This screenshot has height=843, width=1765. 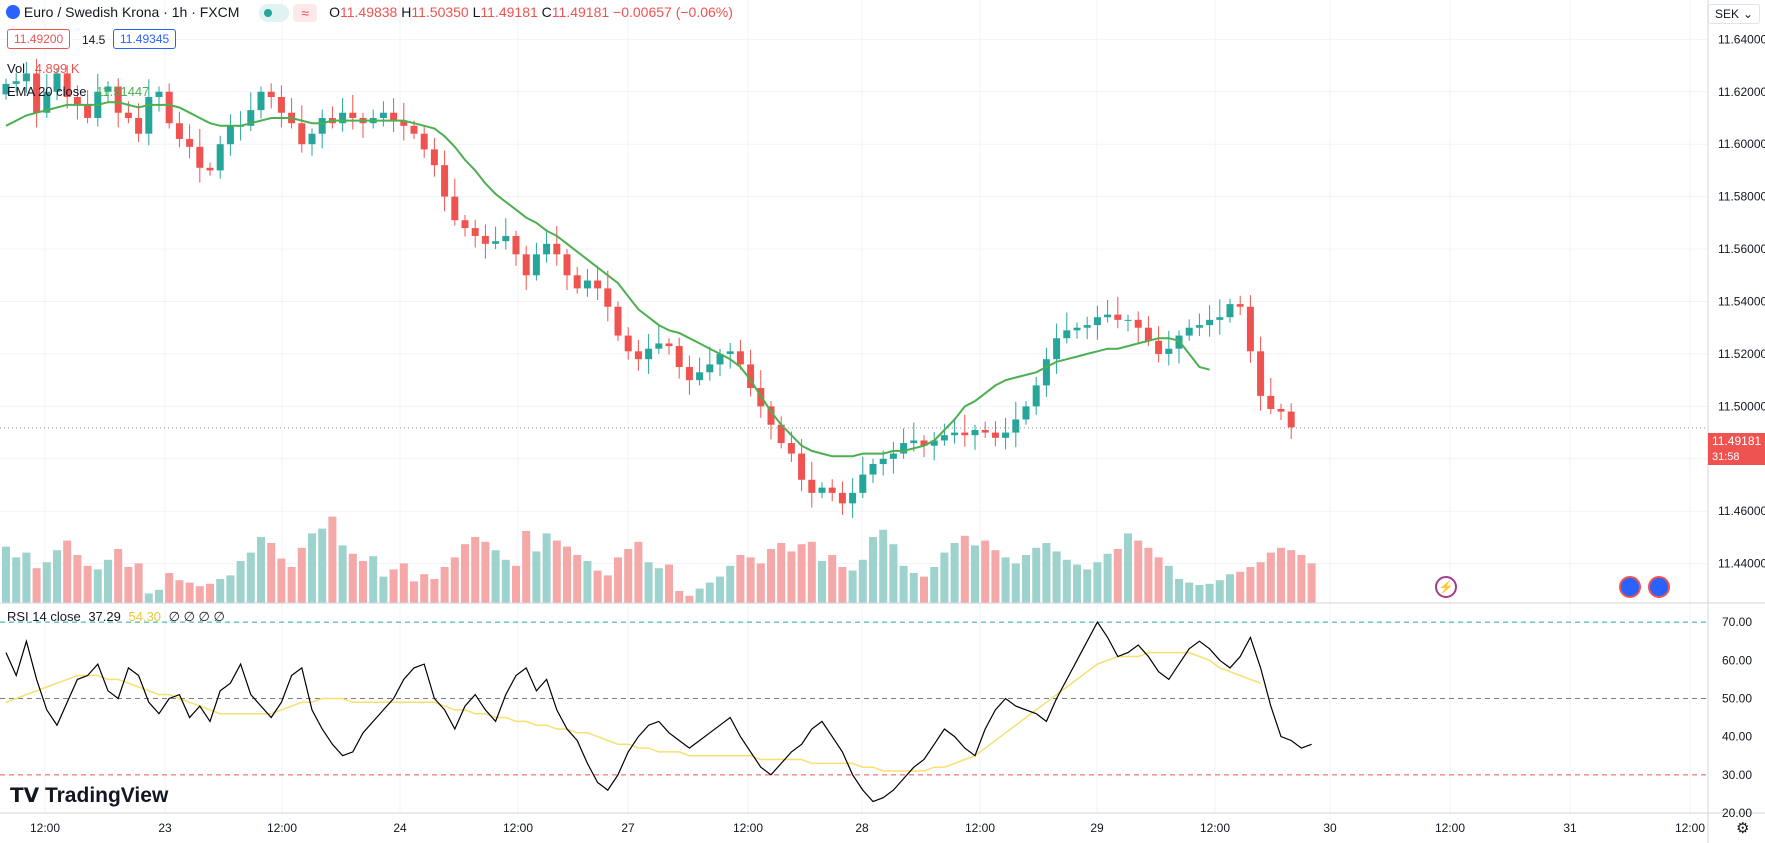 I want to click on chevron-down-icon: ⌄, so click(x=1747, y=14).